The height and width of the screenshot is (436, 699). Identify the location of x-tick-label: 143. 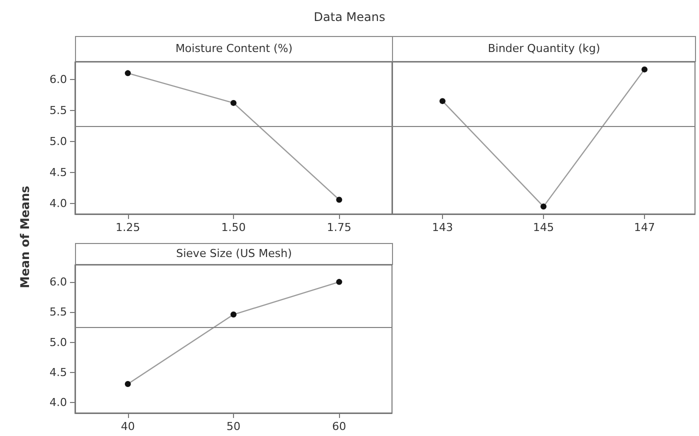
(442, 227).